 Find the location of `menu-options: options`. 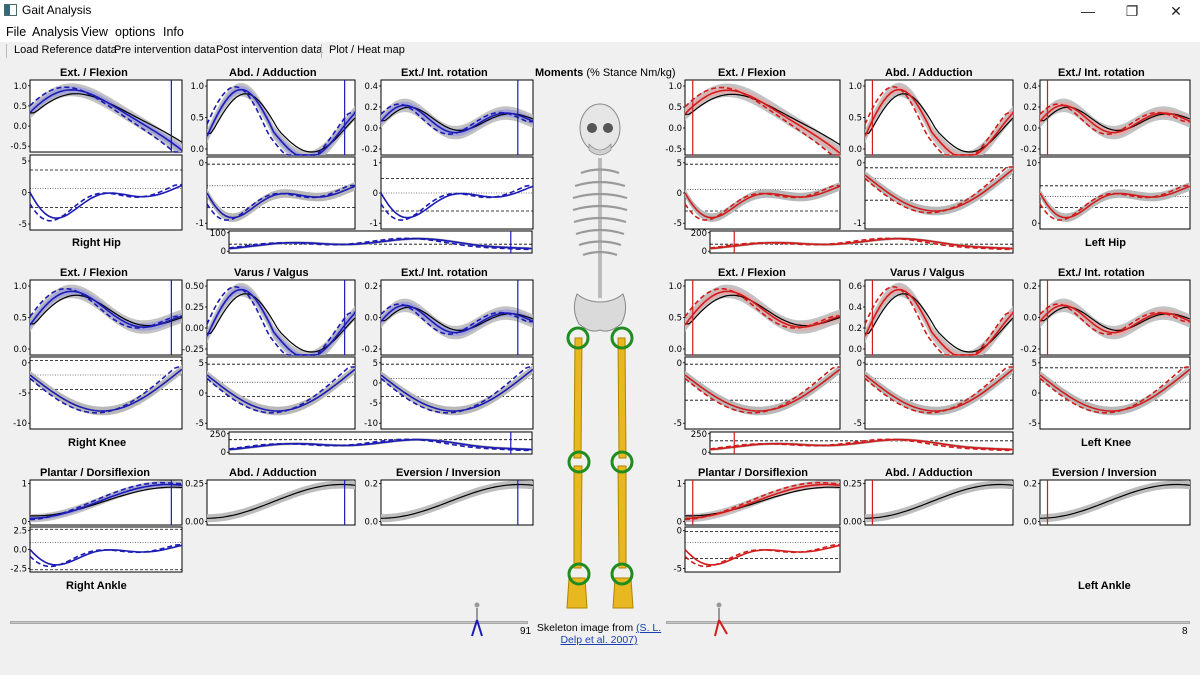

menu-options: options is located at coordinates (135, 32).